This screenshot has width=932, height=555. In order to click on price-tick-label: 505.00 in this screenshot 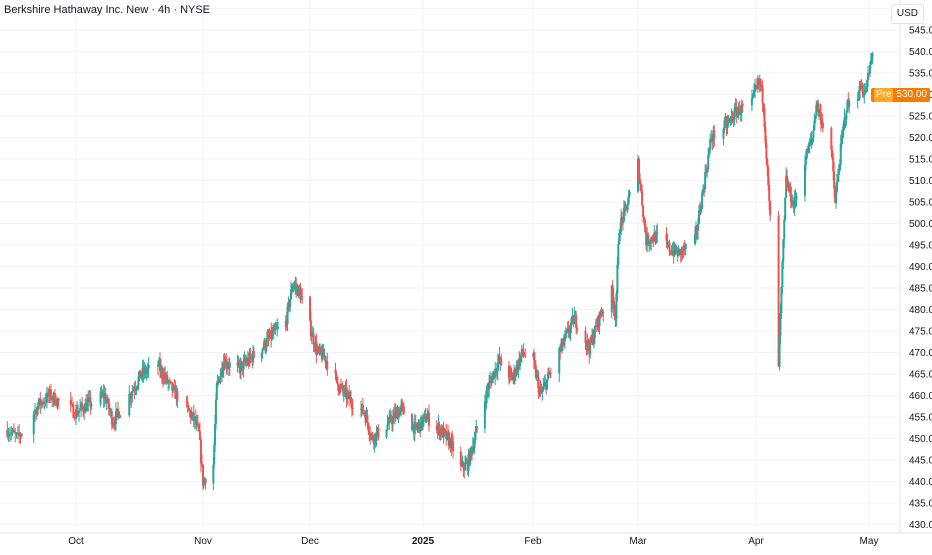, I will do `click(920, 203)`.